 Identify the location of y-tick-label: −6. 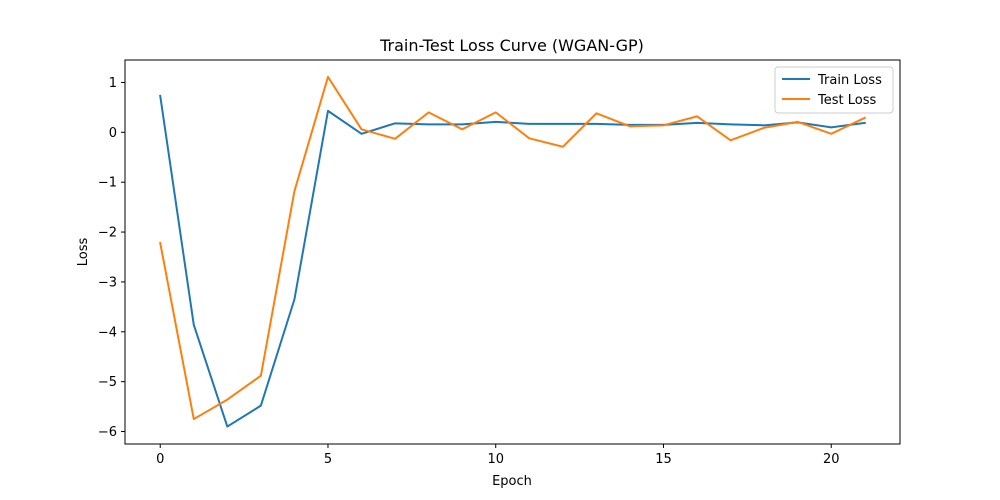
(107, 432).